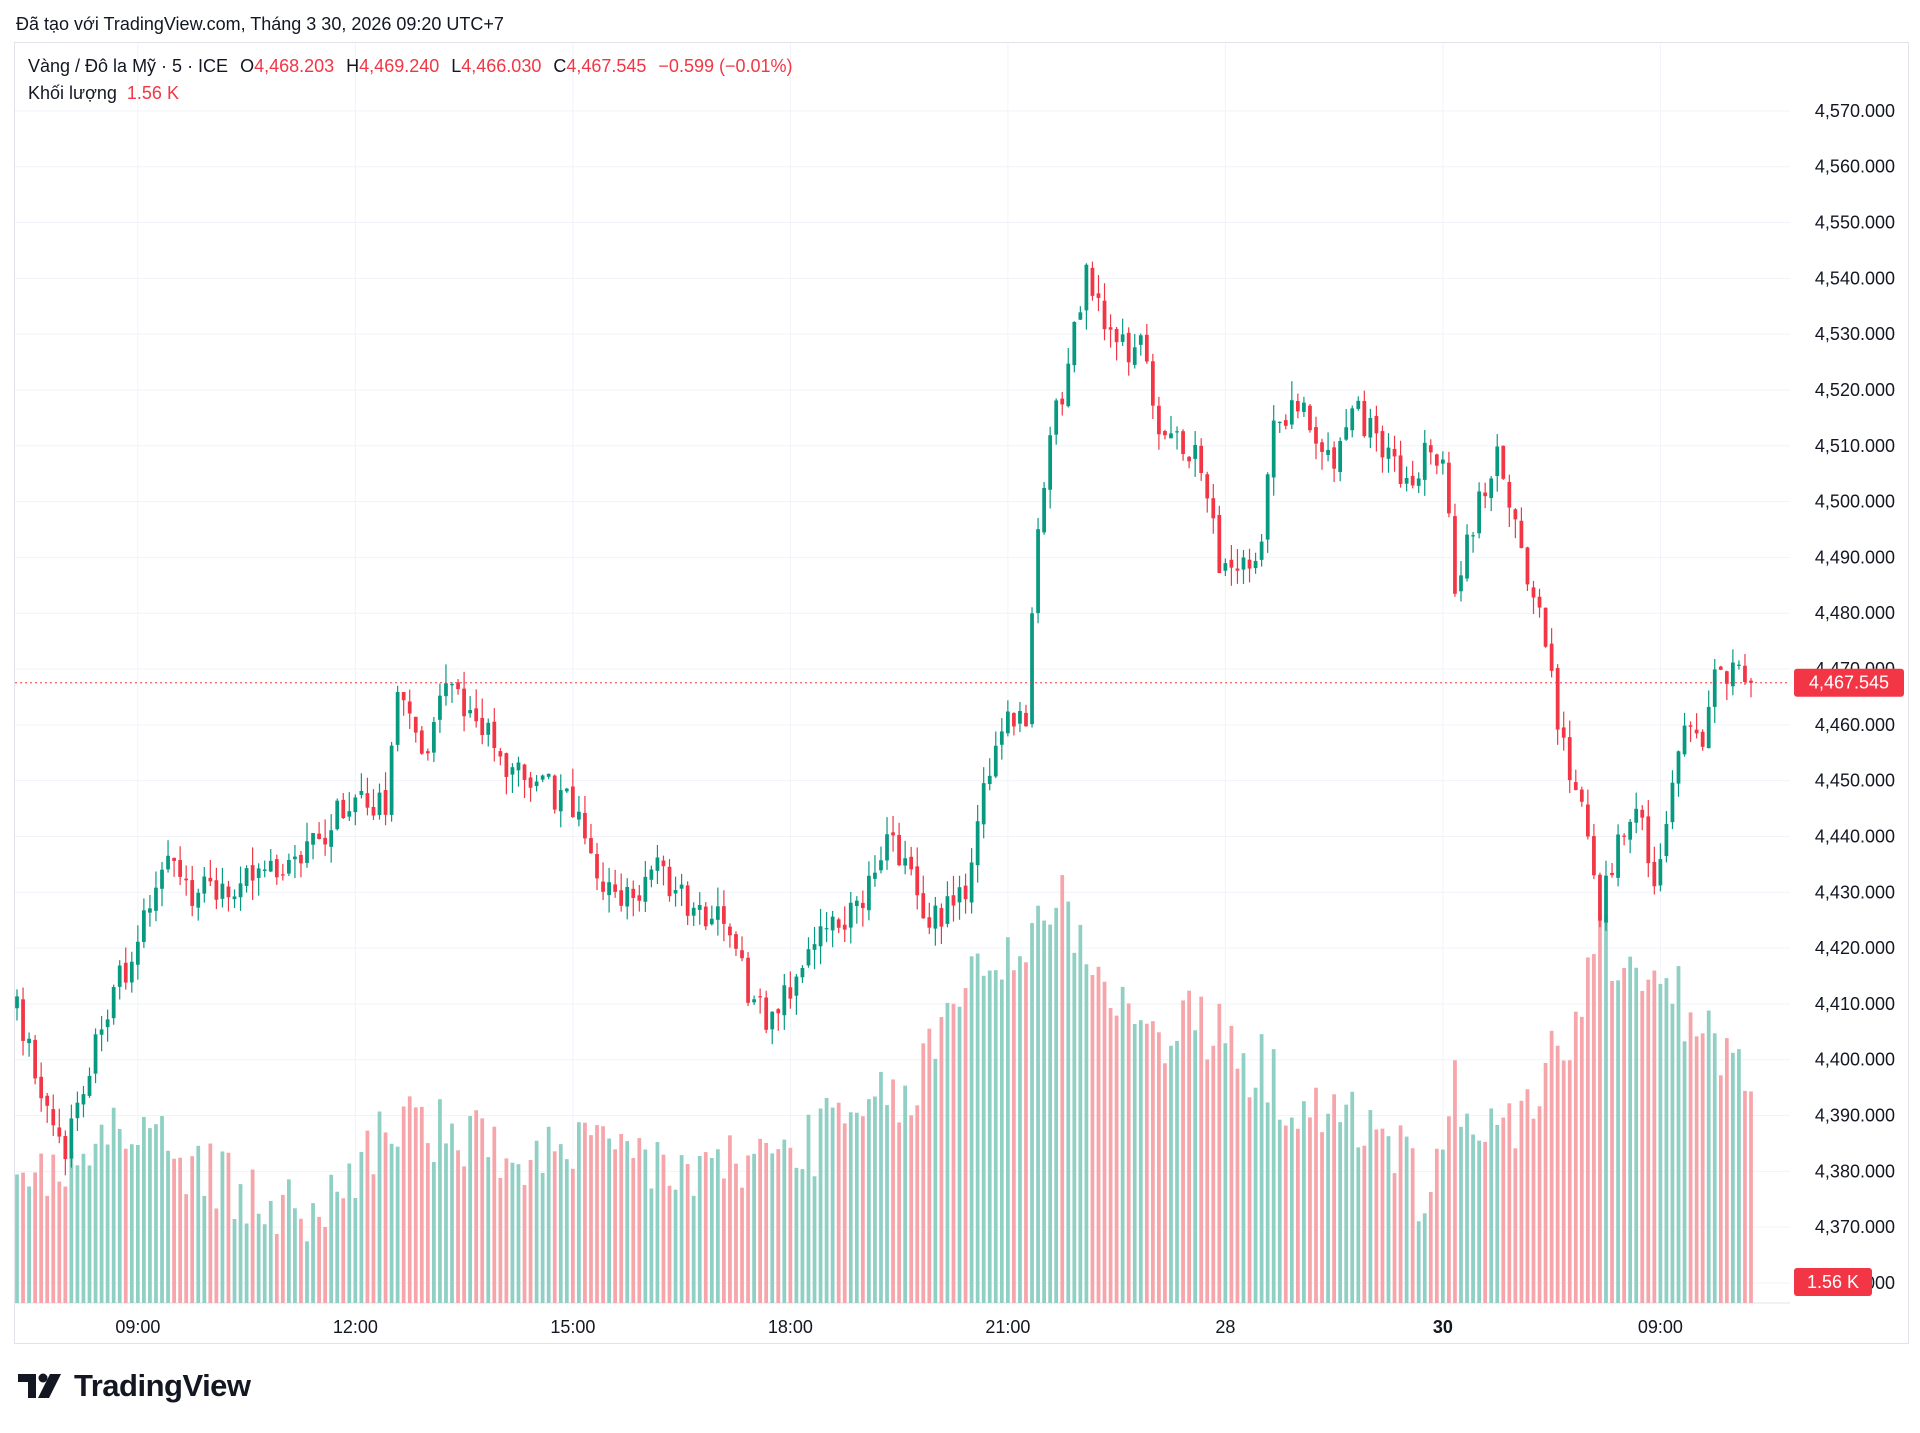 This screenshot has width=1920, height=1433. Describe the element at coordinates (1855, 502) in the screenshot. I see `y-tick-label: 4,500.000` at that location.